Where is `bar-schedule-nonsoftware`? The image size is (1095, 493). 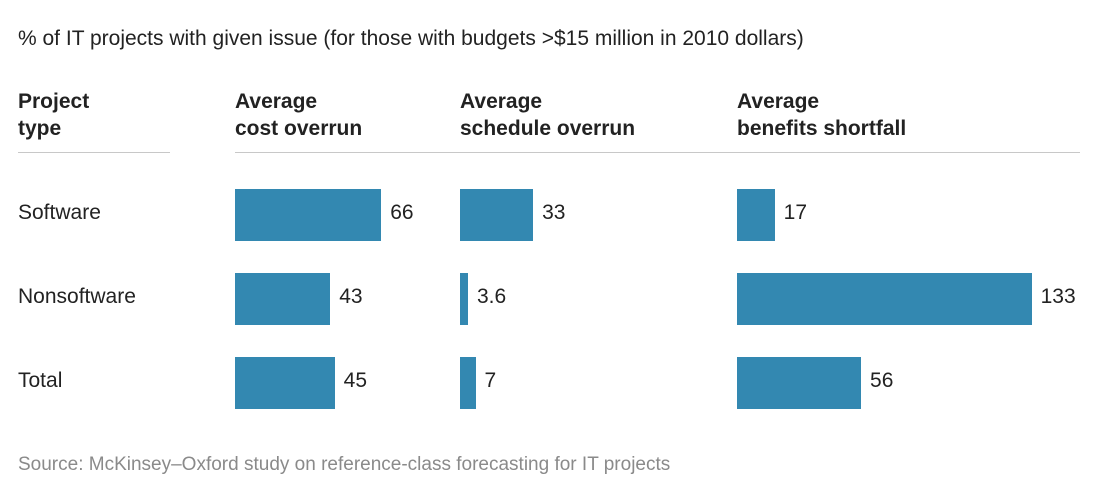
bar-schedule-nonsoftware is located at coordinates (464, 299).